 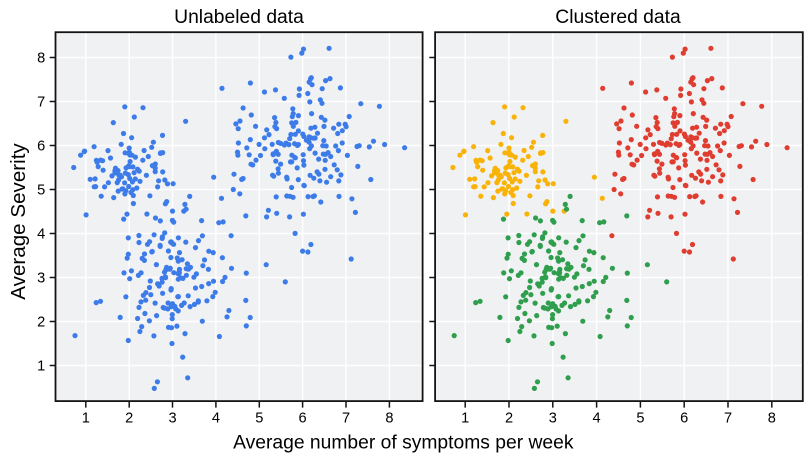 I want to click on svg-text: Unlabeled data, so click(x=239, y=17).